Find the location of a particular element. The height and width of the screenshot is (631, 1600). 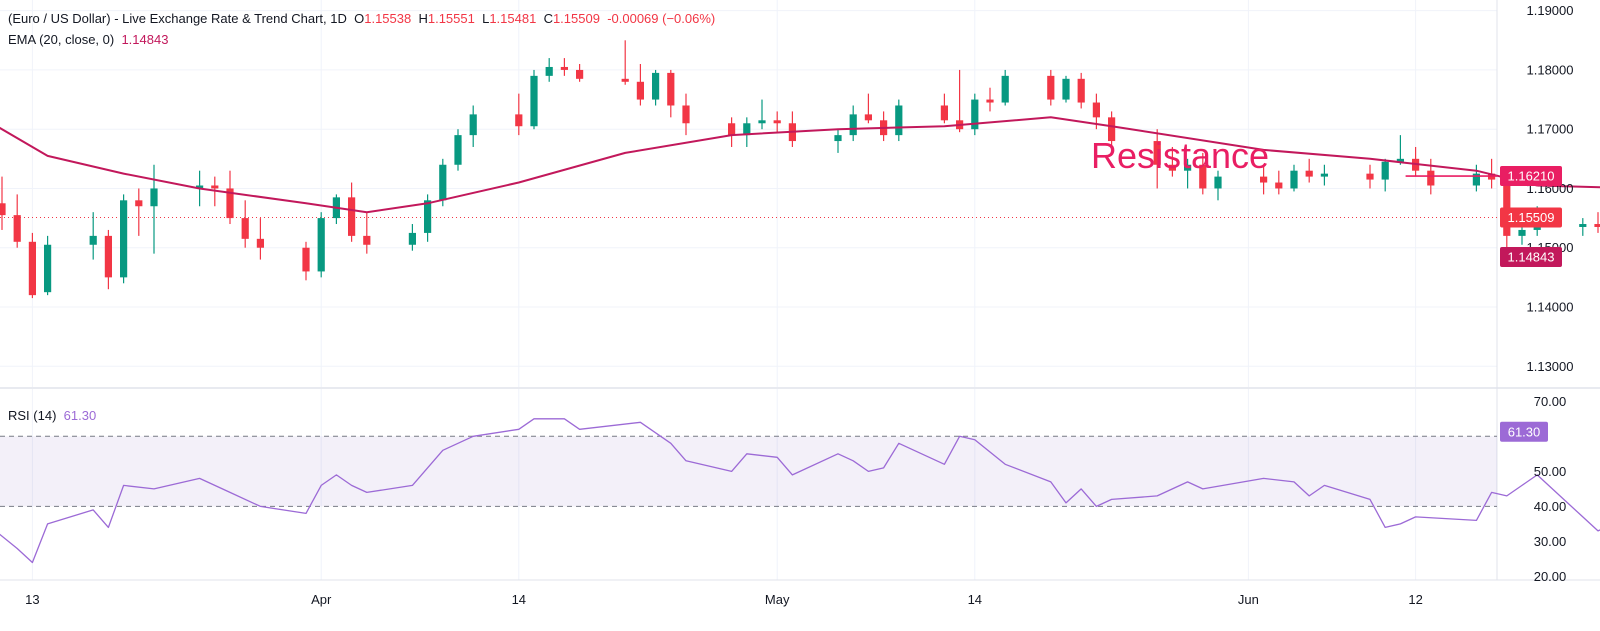

ema-price-label-text: 1.14843 is located at coordinates (1531, 257).